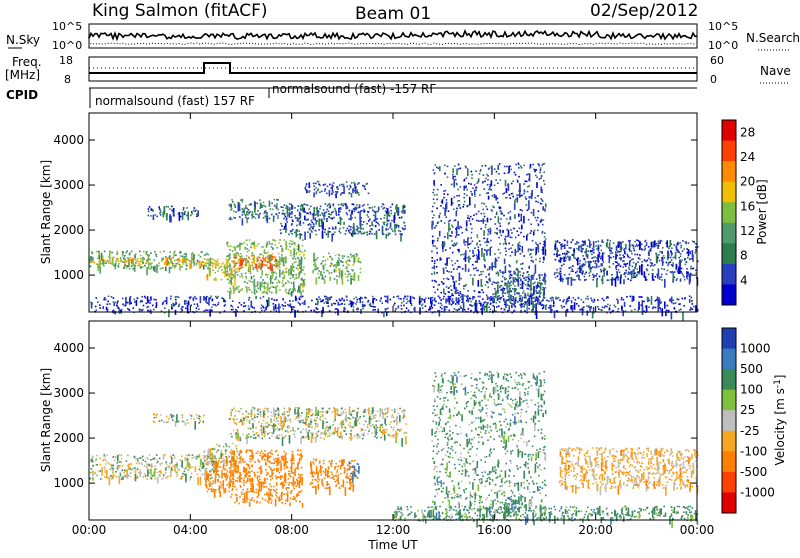  Describe the element at coordinates (190, 530) in the screenshot. I see `x-tick-label: 04:00` at that location.